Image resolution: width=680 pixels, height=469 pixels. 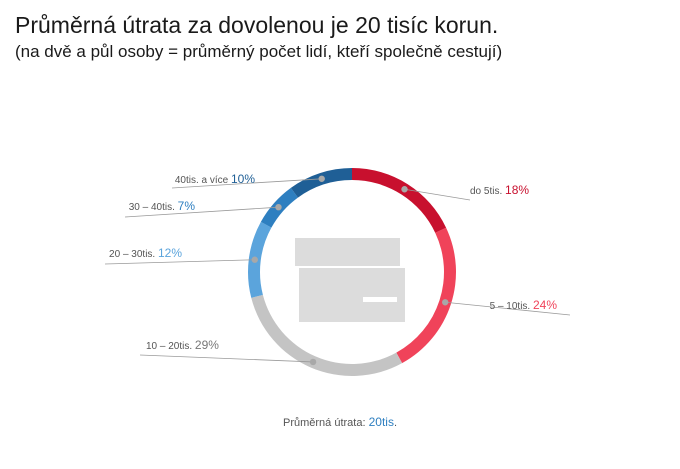 I want to click on slice-label-category: do 5tis., so click(x=487, y=191).